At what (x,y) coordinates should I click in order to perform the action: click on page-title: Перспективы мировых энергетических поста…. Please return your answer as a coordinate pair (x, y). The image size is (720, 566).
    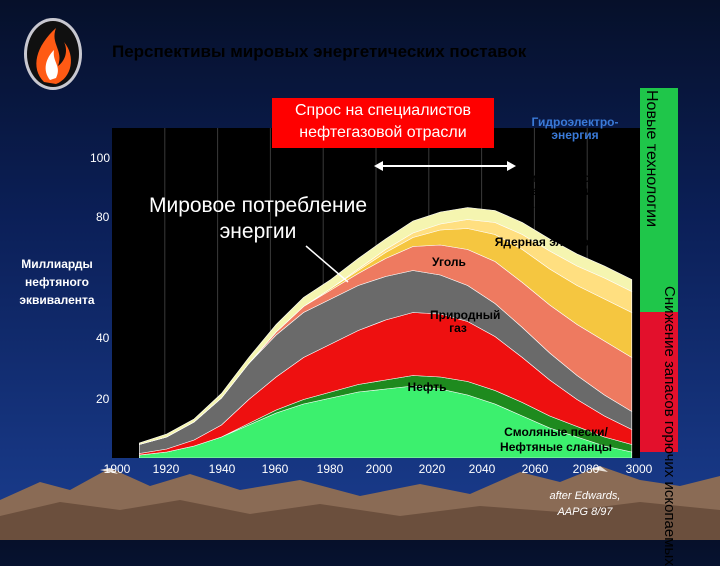
    Looking at the image, I should click on (319, 51).